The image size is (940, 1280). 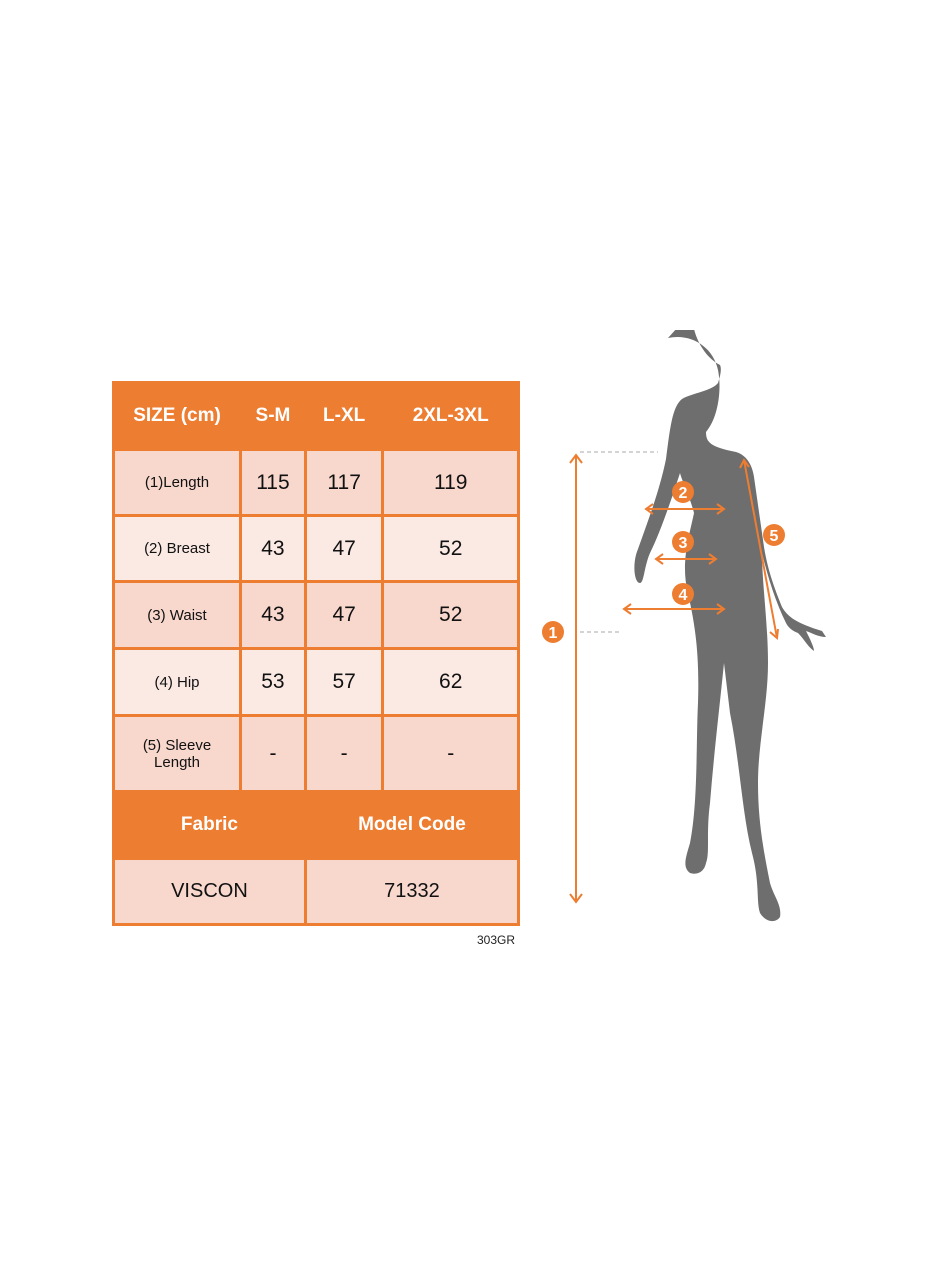 I want to click on marker-2: 2, so click(x=683, y=493).